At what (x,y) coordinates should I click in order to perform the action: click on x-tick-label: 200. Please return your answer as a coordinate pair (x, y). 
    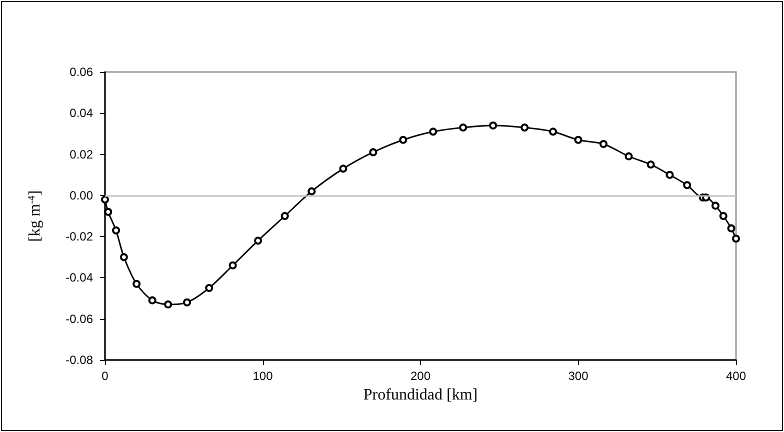
    Looking at the image, I should click on (420, 376).